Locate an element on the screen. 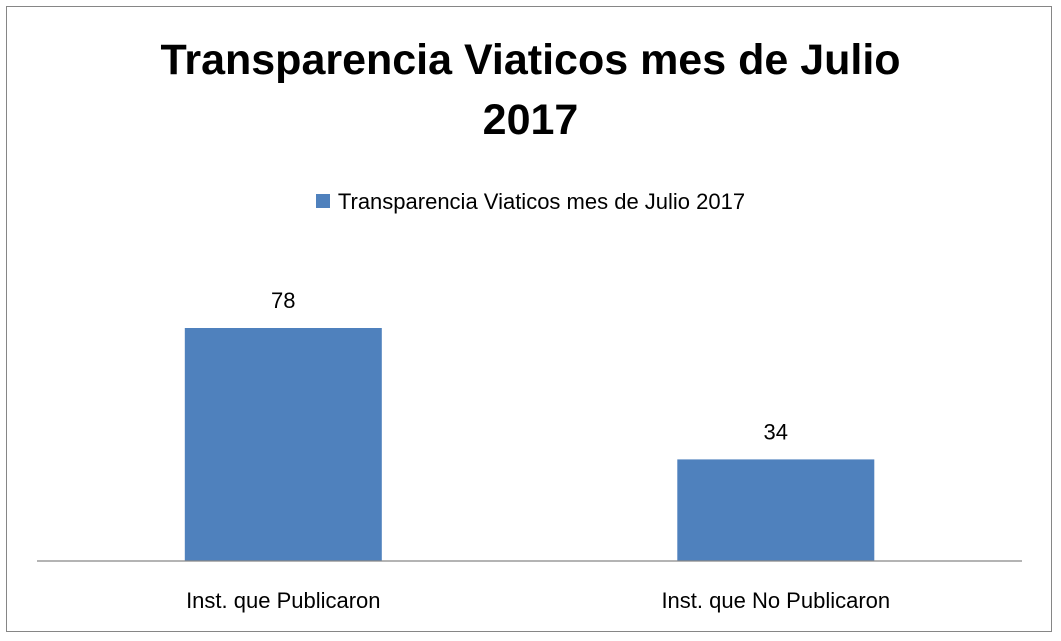  chart-legend: Transparencia Viaticos mes de Julio 2017 is located at coordinates (530, 202).